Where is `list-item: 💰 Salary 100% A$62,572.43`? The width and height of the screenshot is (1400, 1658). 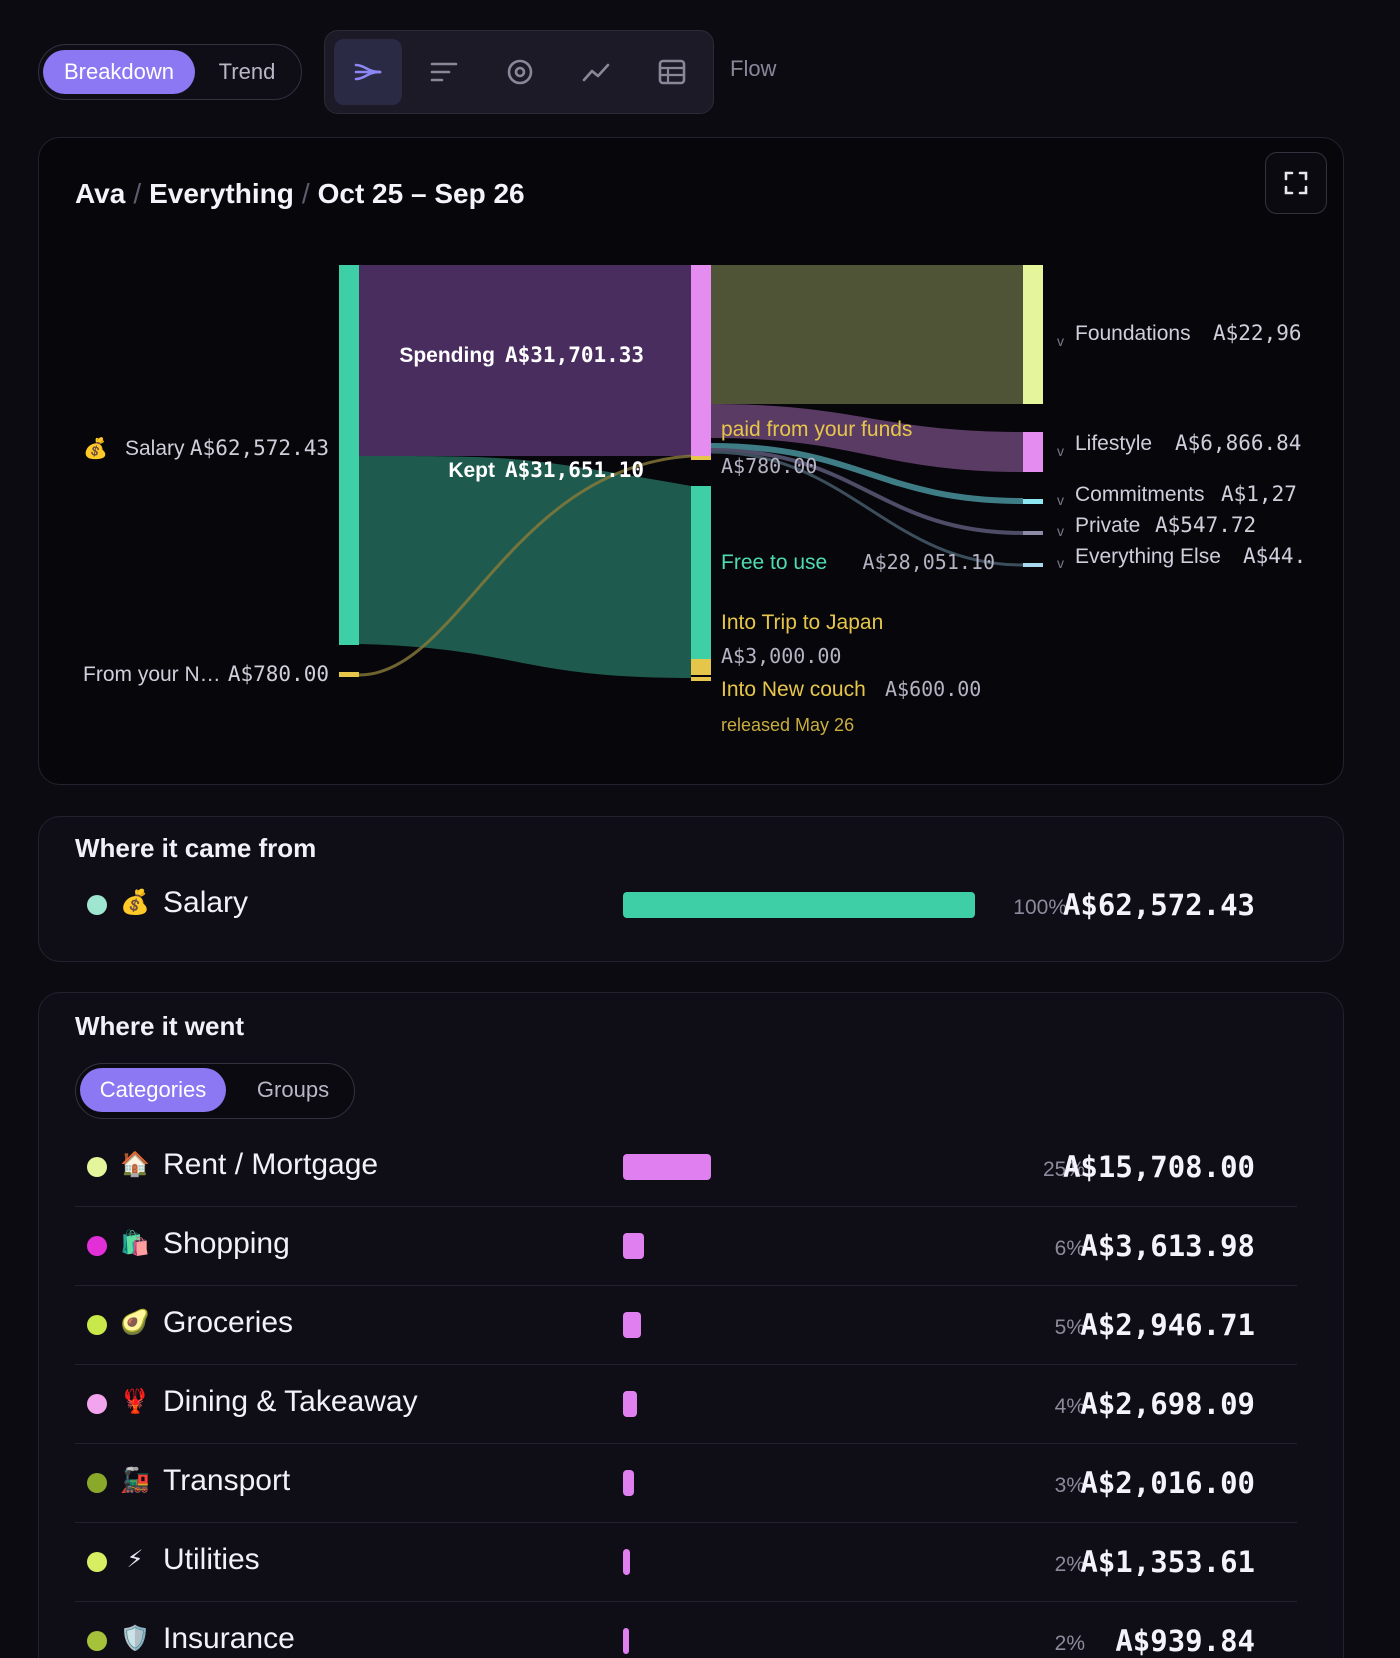
list-item: 💰 Salary 100% A$62,572.43 is located at coordinates (686, 905).